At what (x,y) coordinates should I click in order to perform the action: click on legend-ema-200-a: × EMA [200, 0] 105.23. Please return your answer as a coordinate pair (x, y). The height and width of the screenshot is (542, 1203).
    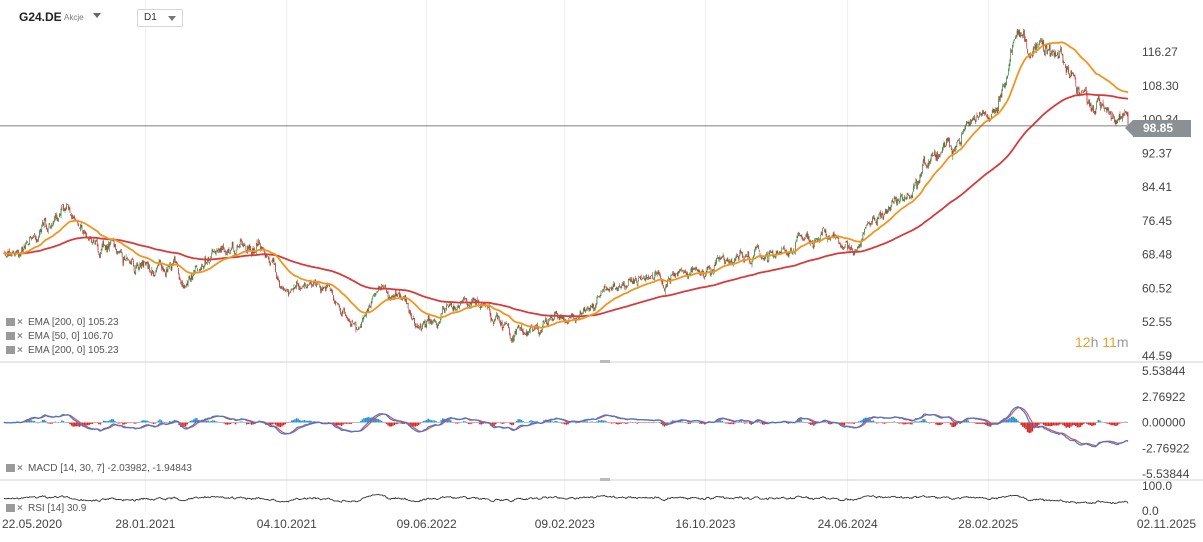
    Looking at the image, I should click on (62, 322).